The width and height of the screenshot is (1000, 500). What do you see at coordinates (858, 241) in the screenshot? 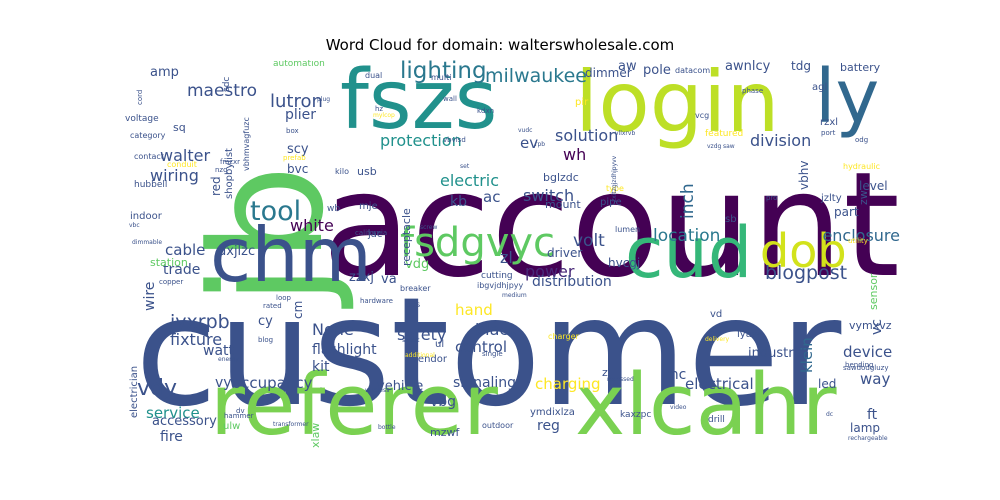
I see `word-utility: utility` at bounding box center [858, 241].